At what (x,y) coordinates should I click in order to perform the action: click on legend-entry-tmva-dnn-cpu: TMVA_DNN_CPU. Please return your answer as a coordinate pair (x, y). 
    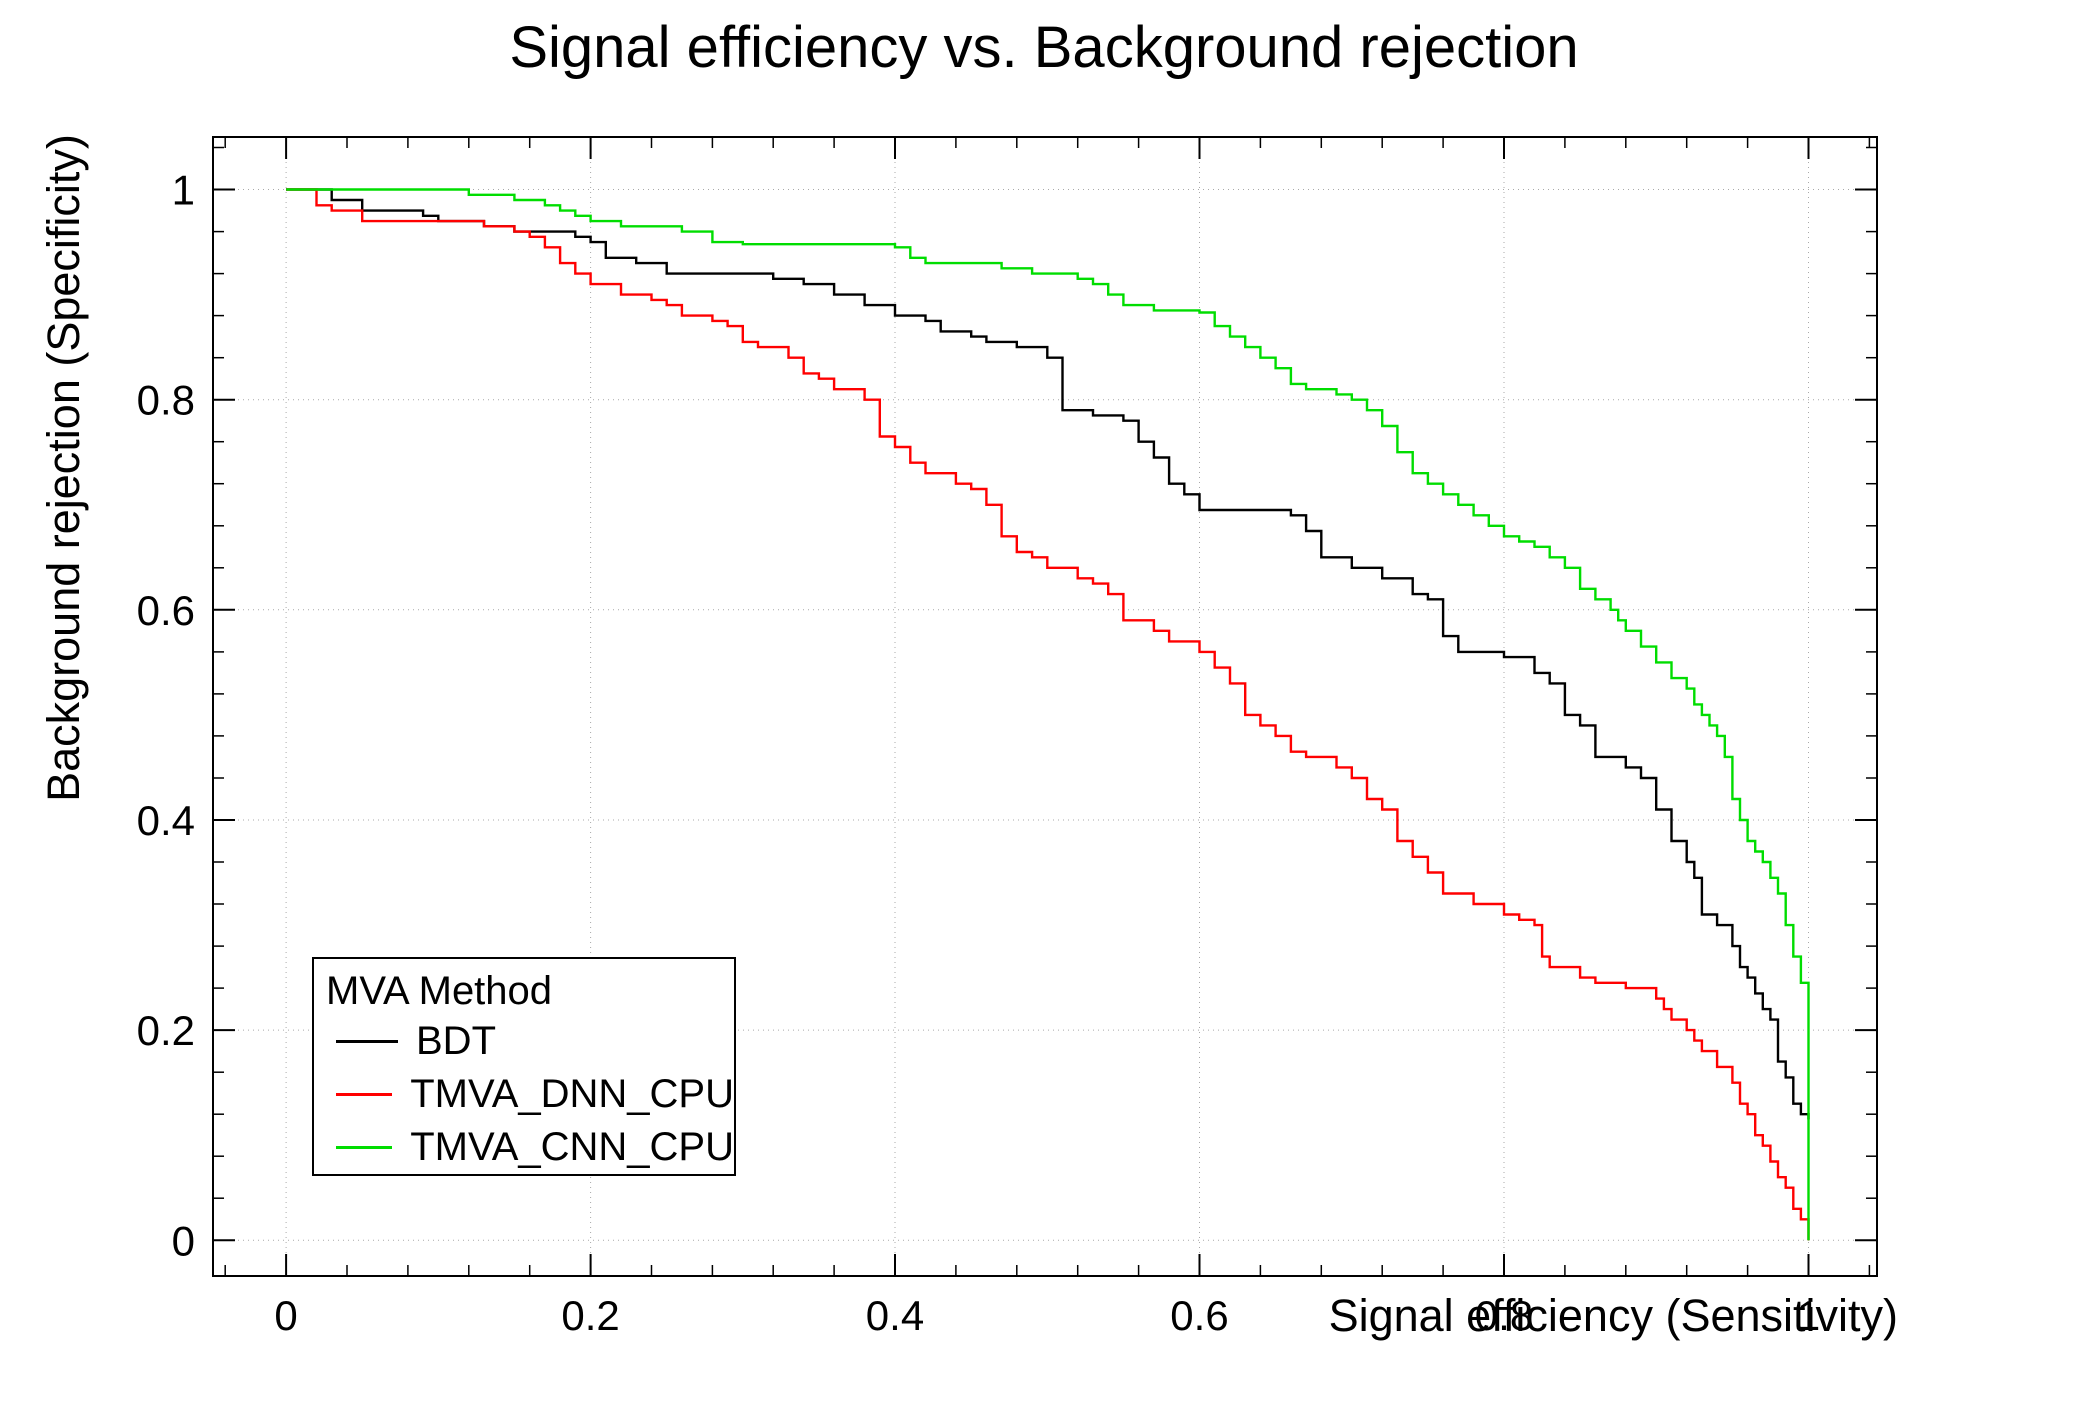
    Looking at the image, I should click on (530, 1094).